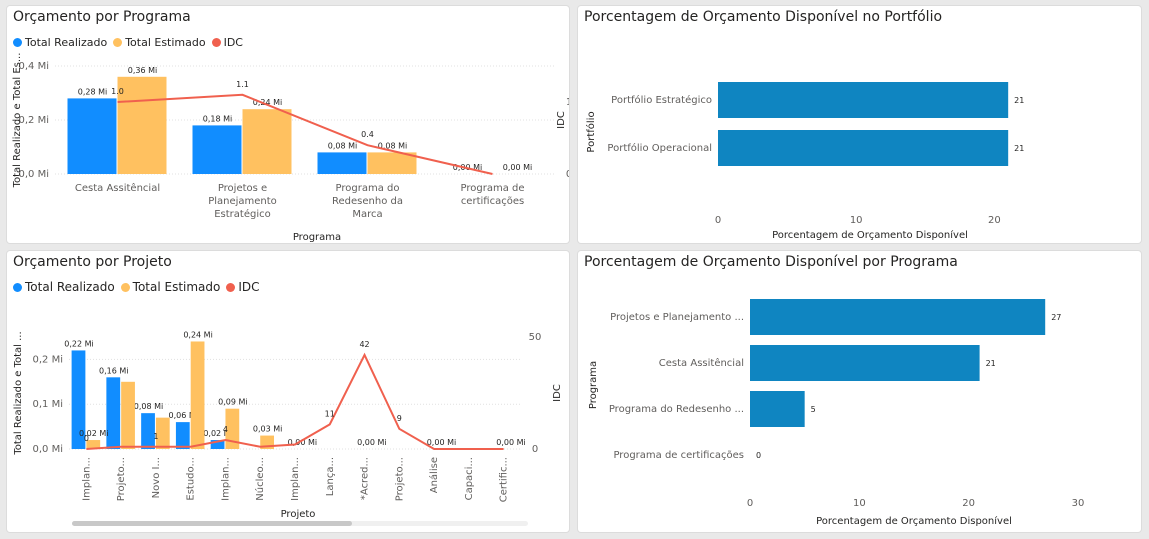  What do you see at coordinates (117, 188) in the screenshot?
I see `x-tick-label: Cesta Assitêncial` at bounding box center [117, 188].